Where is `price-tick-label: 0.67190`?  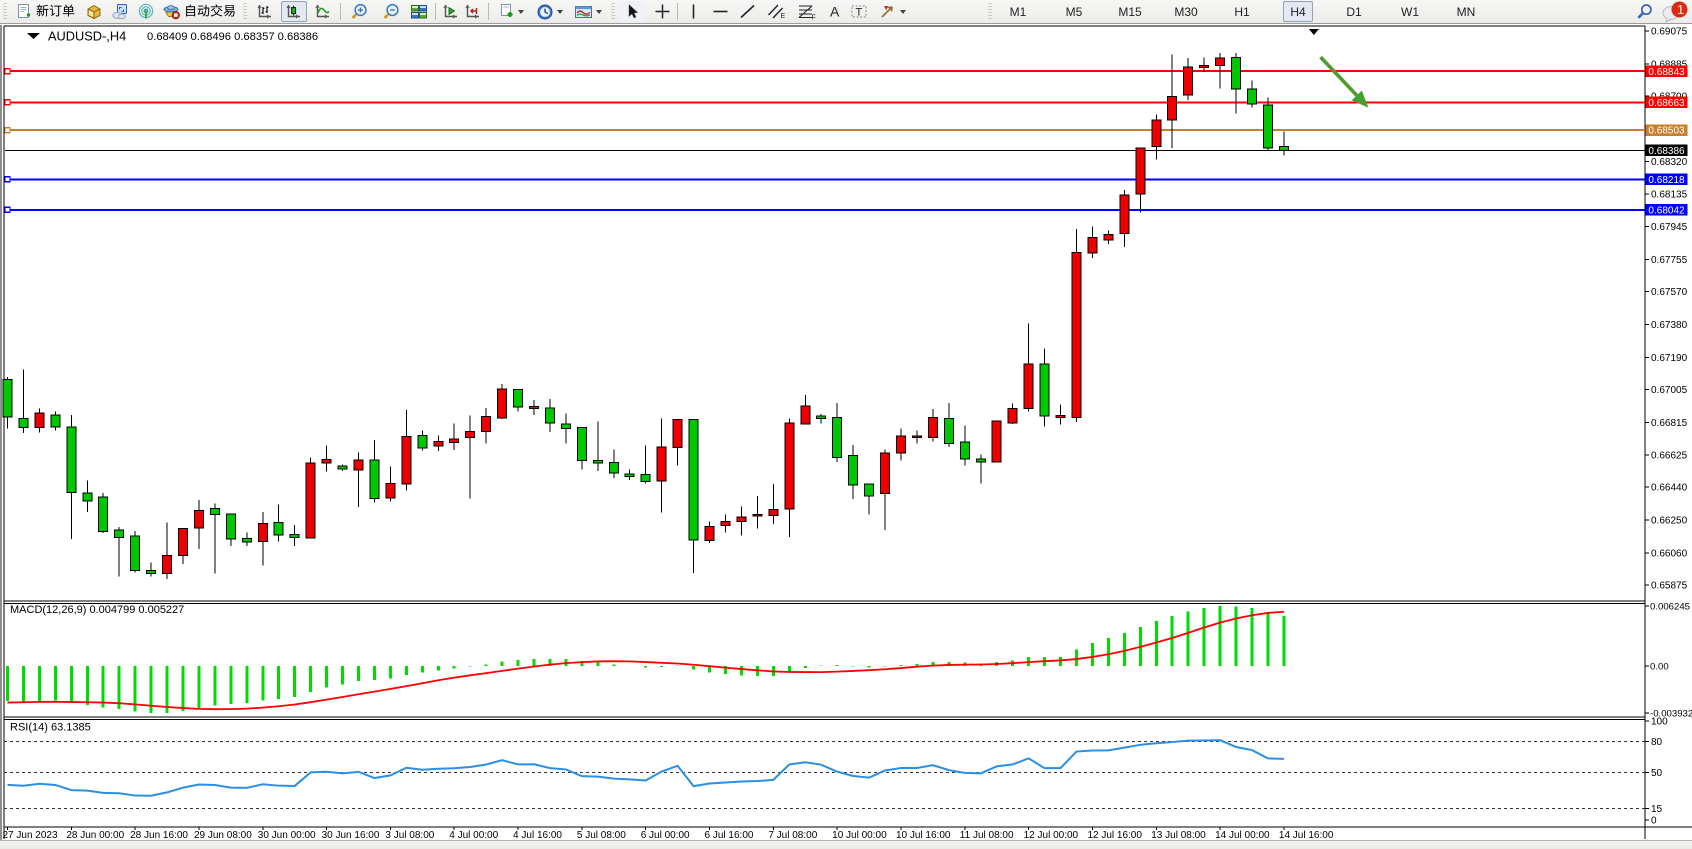
price-tick-label: 0.67190 is located at coordinates (1669, 358).